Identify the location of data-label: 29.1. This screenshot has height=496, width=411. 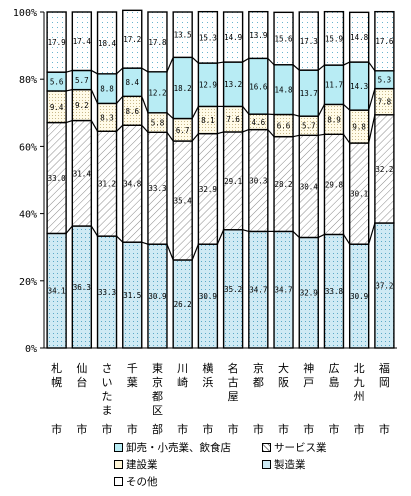
(233, 181).